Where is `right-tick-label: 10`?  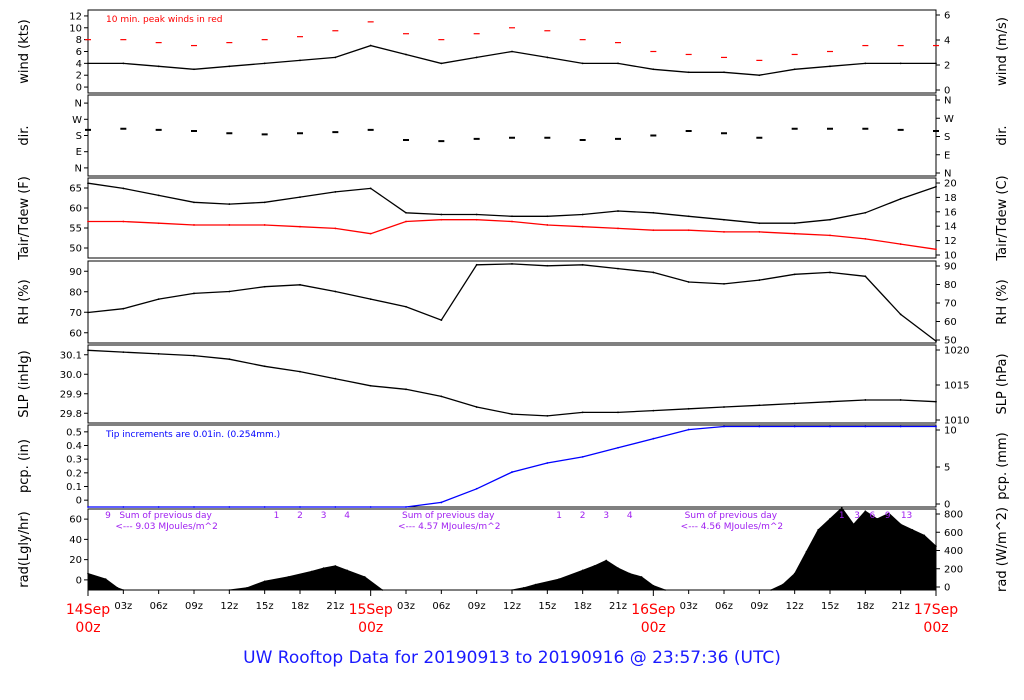 right-tick-label: 10 is located at coordinates (950, 256).